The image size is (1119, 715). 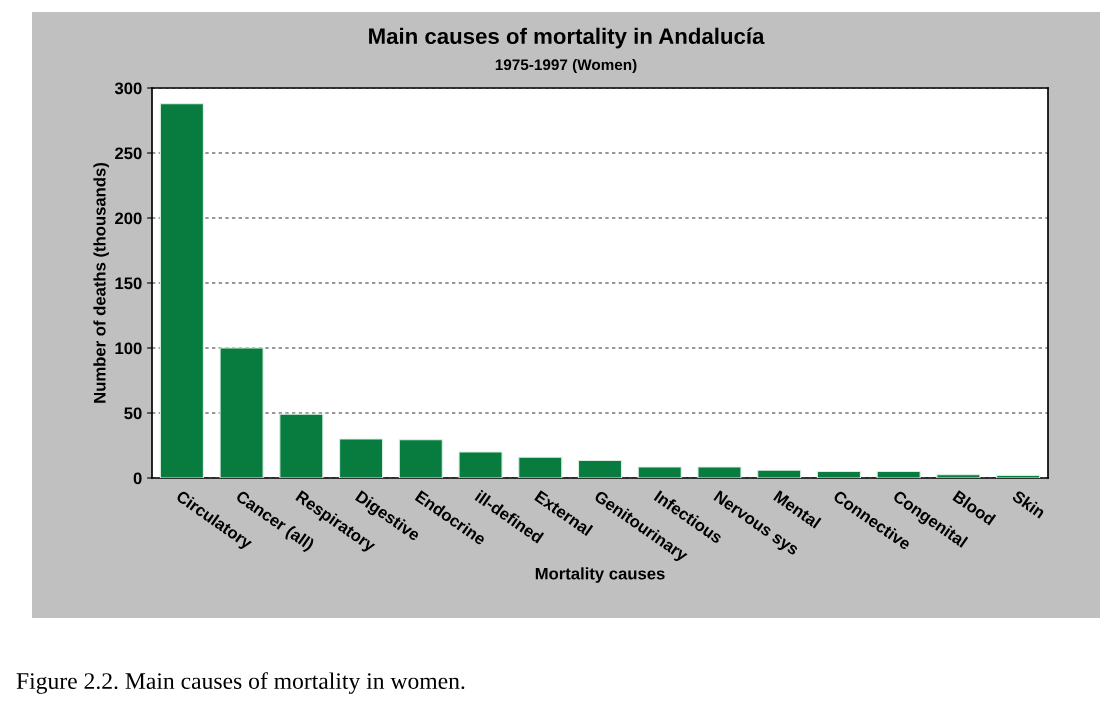 I want to click on y-tick-label: 300, so click(x=128, y=88).